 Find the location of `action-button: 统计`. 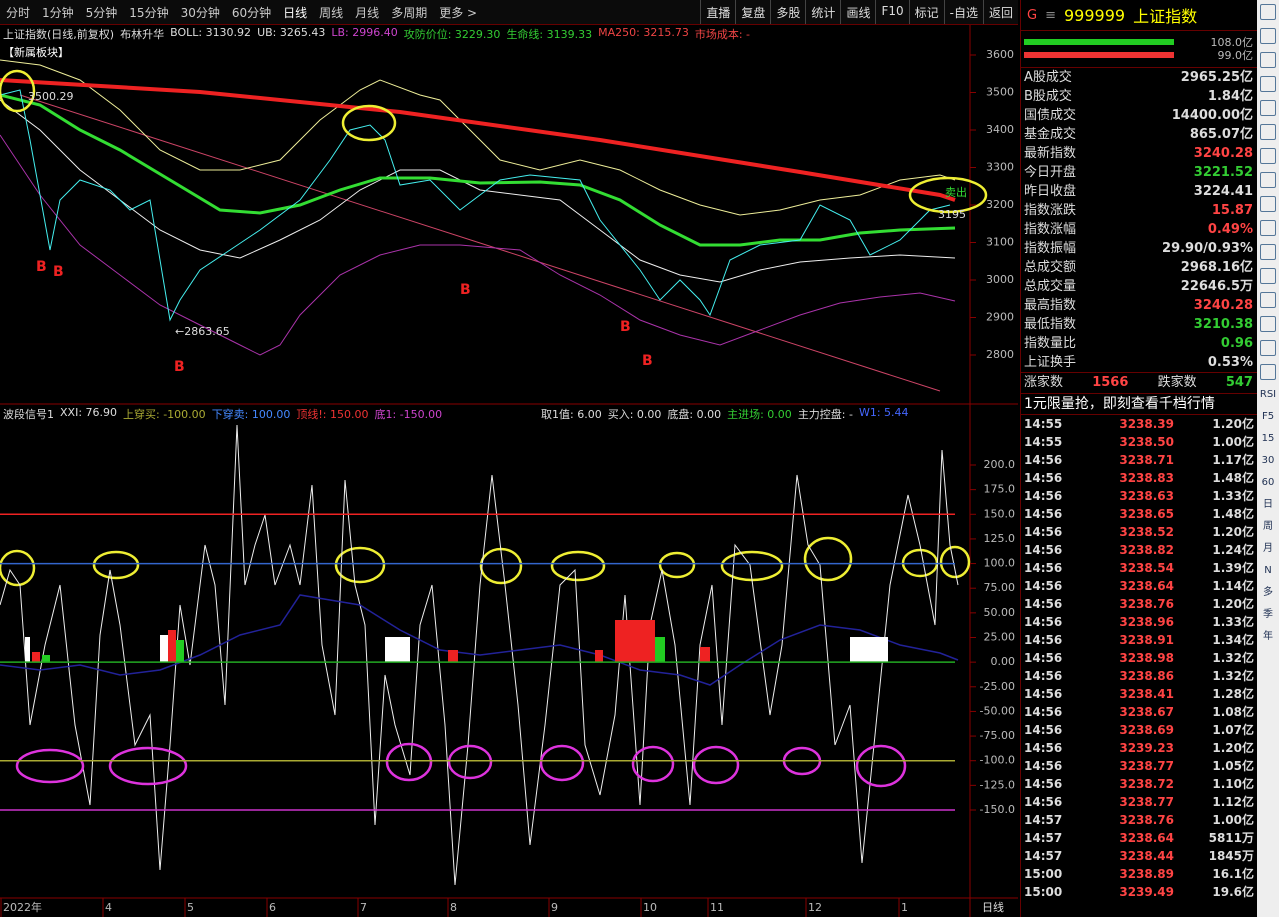

action-button: 统计 is located at coordinates (822, 12).